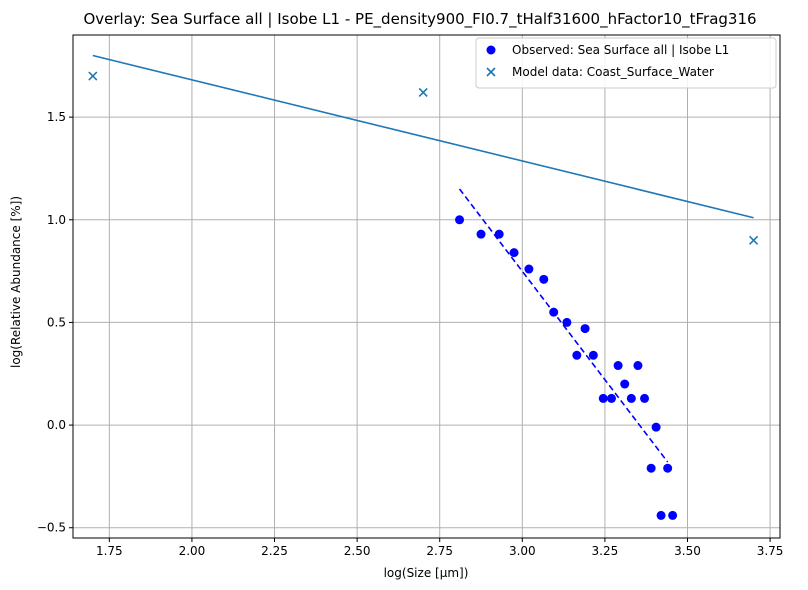 The width and height of the screenshot is (808, 590). Describe the element at coordinates (51, 528) in the screenshot. I see `y-tick-label: −0.5` at that location.